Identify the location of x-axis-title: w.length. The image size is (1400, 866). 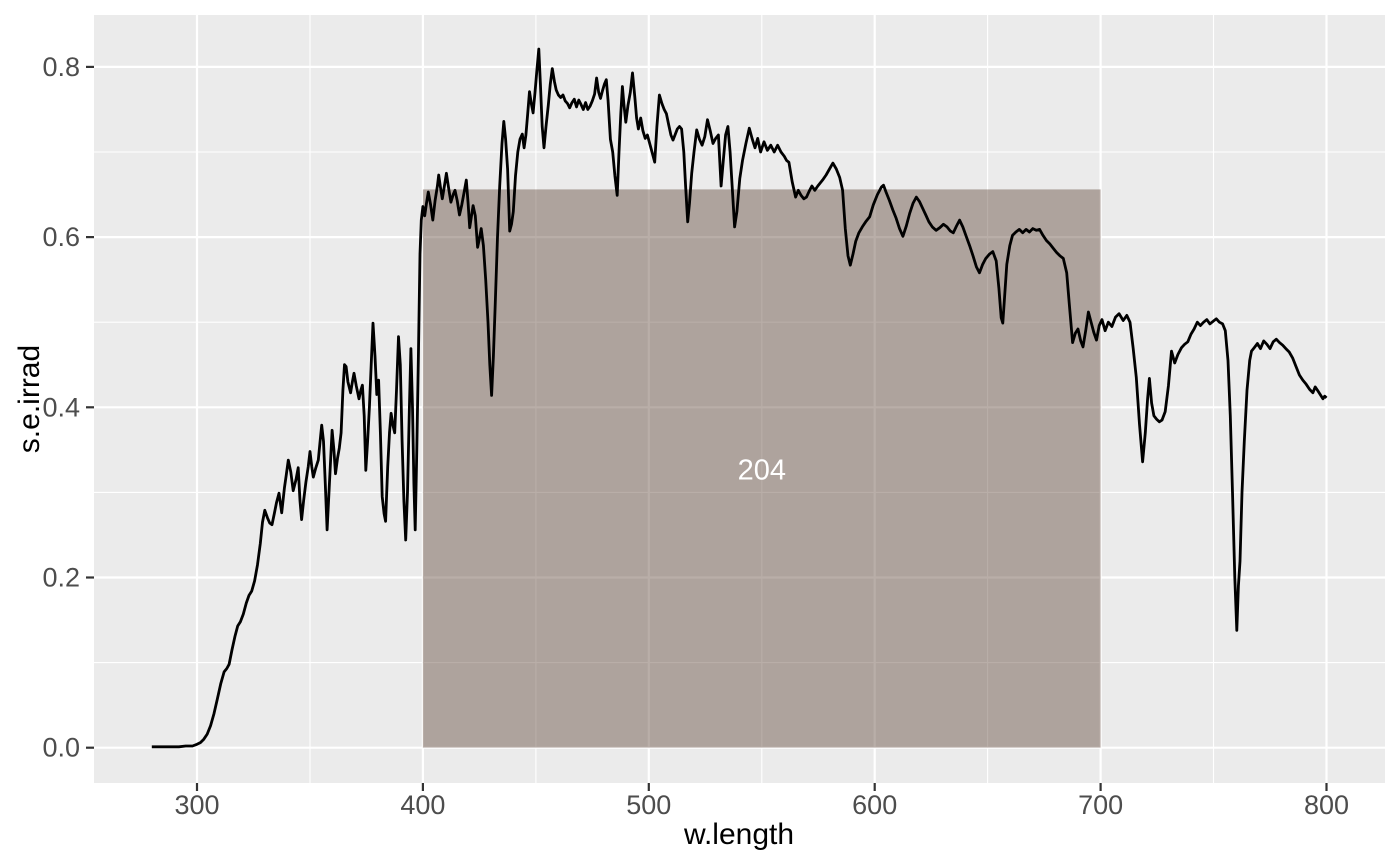
(739, 834).